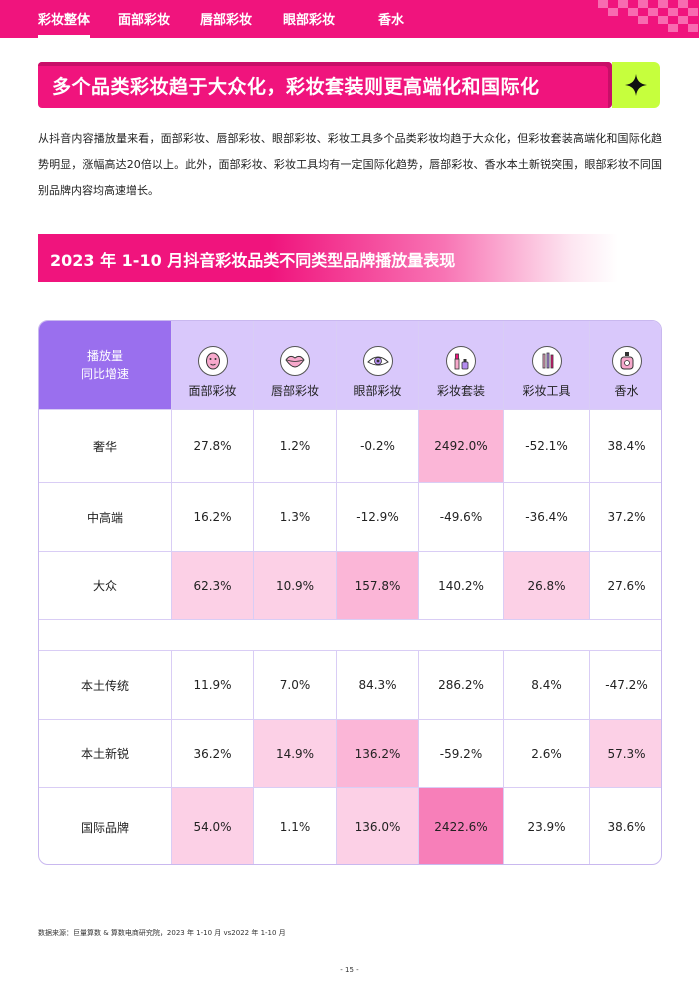 The height and width of the screenshot is (982, 699). What do you see at coordinates (64, 23) in the screenshot?
I see `tab-overall: 彩妆整体` at bounding box center [64, 23].